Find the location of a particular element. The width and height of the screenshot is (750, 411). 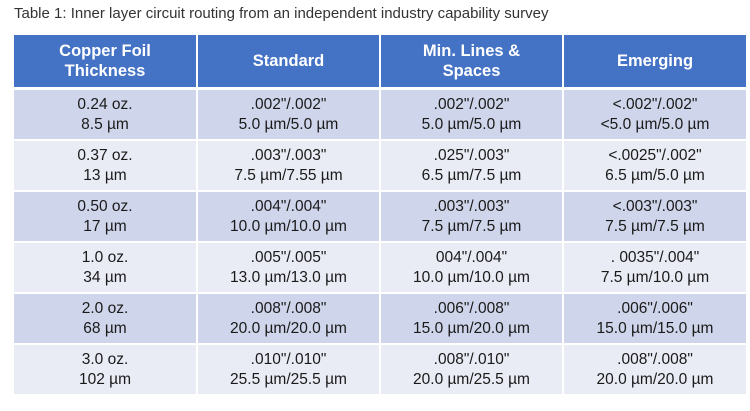

cell-line: 6.5 µm/7.5 µm is located at coordinates (471, 175).